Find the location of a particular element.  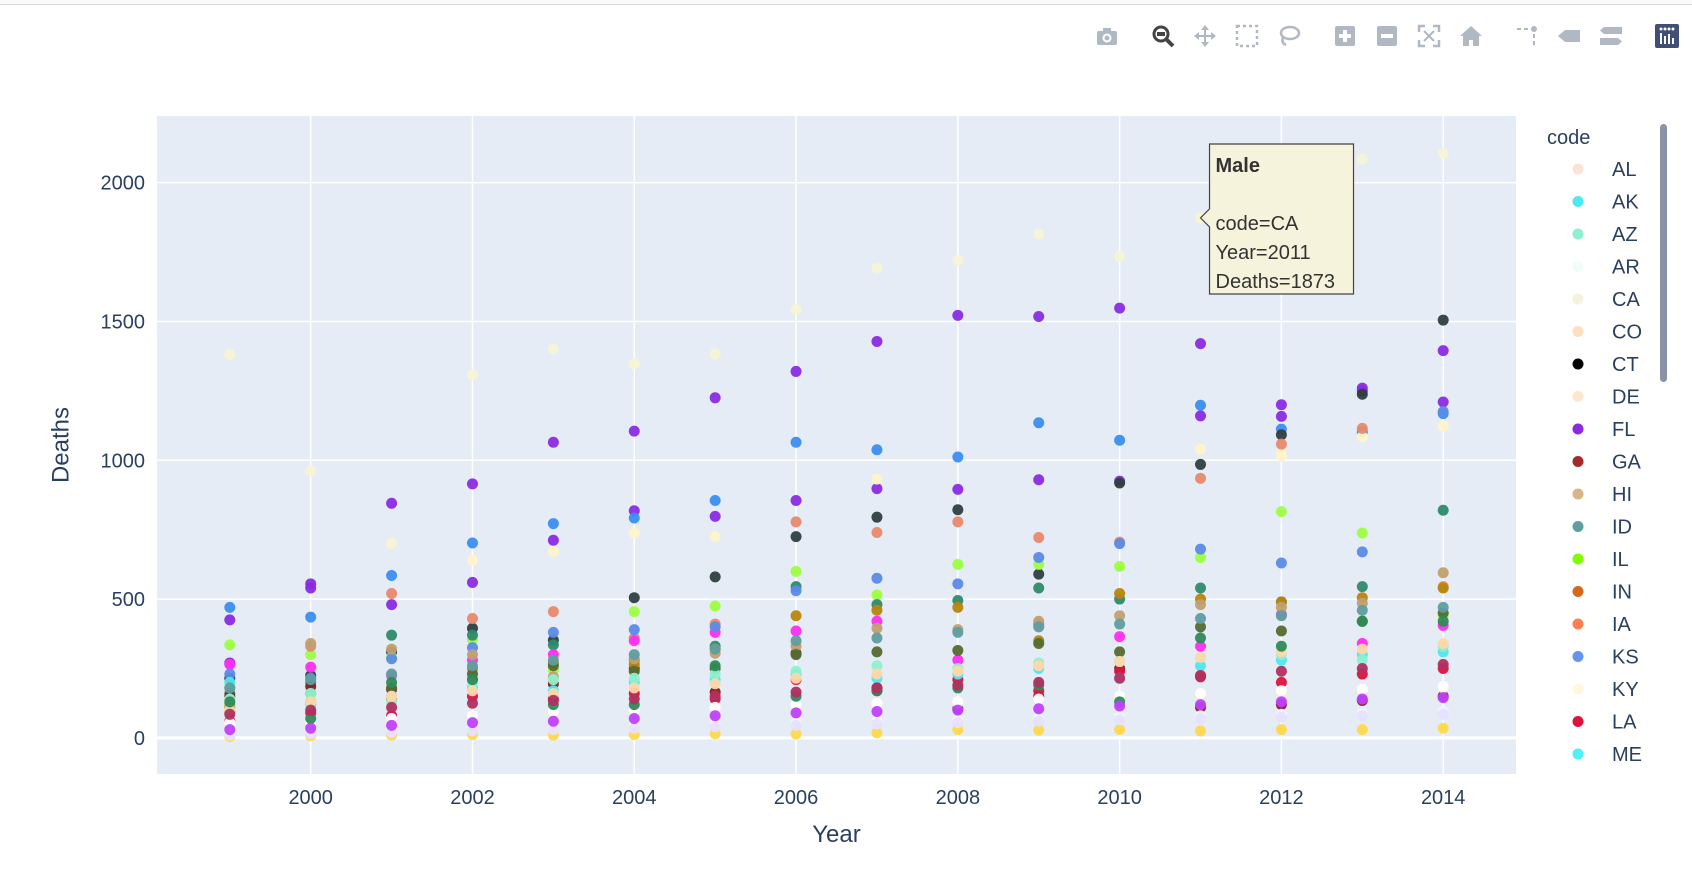

legend-scrollbar is located at coordinates (1663, 253).